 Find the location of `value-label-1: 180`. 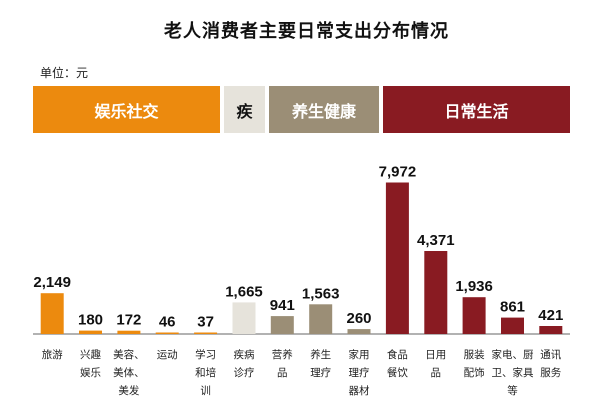

value-label-1: 180 is located at coordinates (90, 320).